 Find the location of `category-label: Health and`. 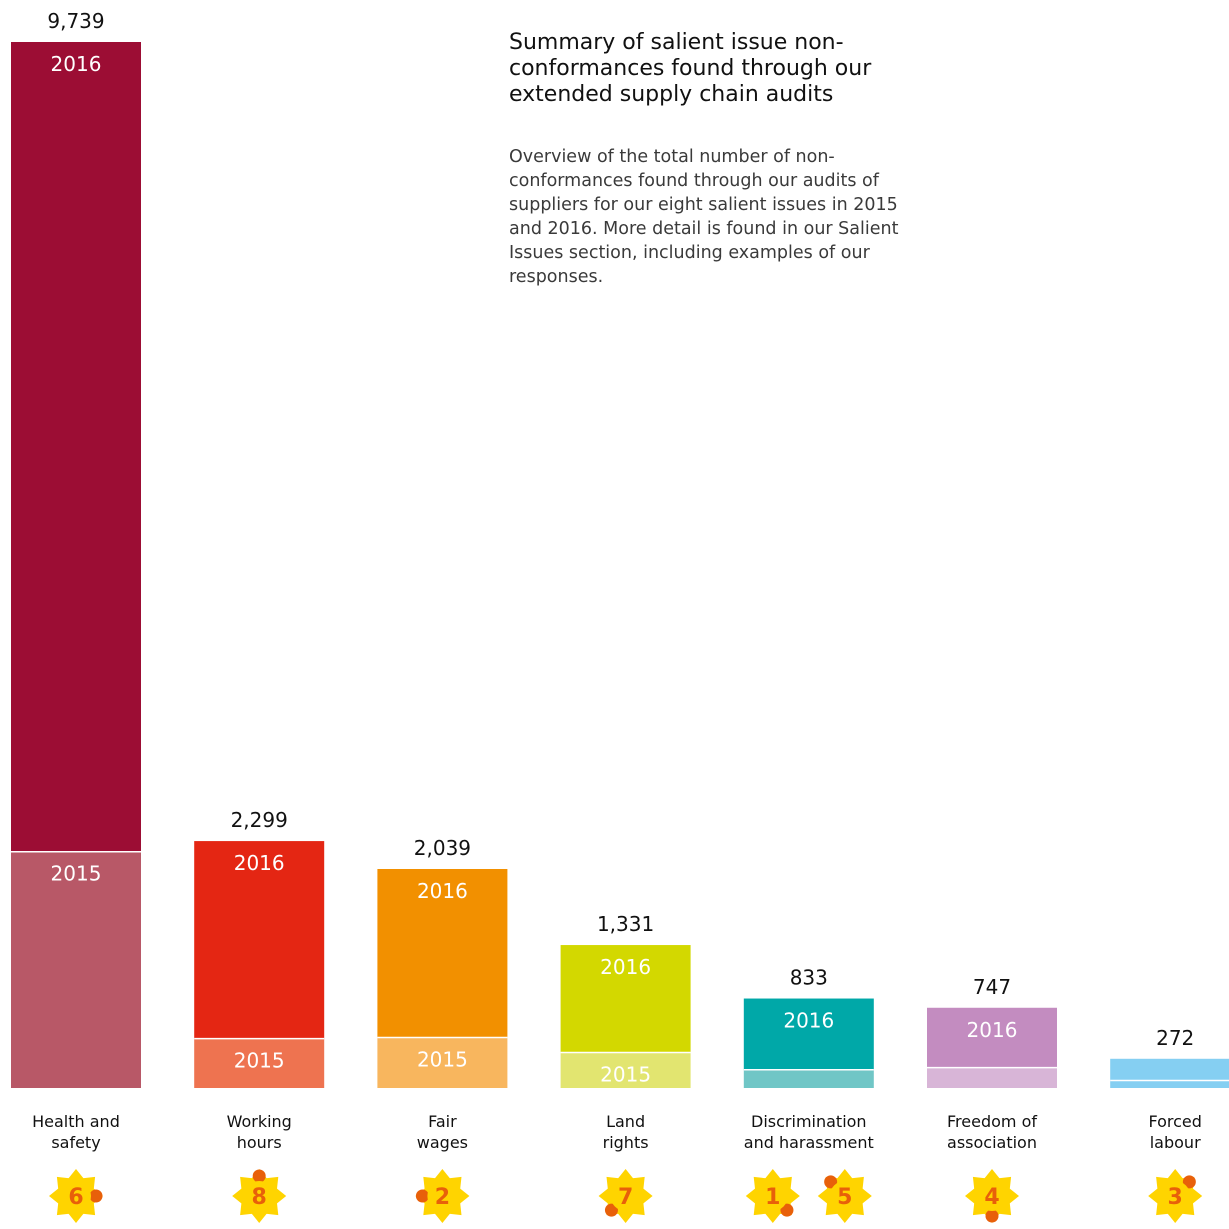

category-label: Health and is located at coordinates (76, 1121).